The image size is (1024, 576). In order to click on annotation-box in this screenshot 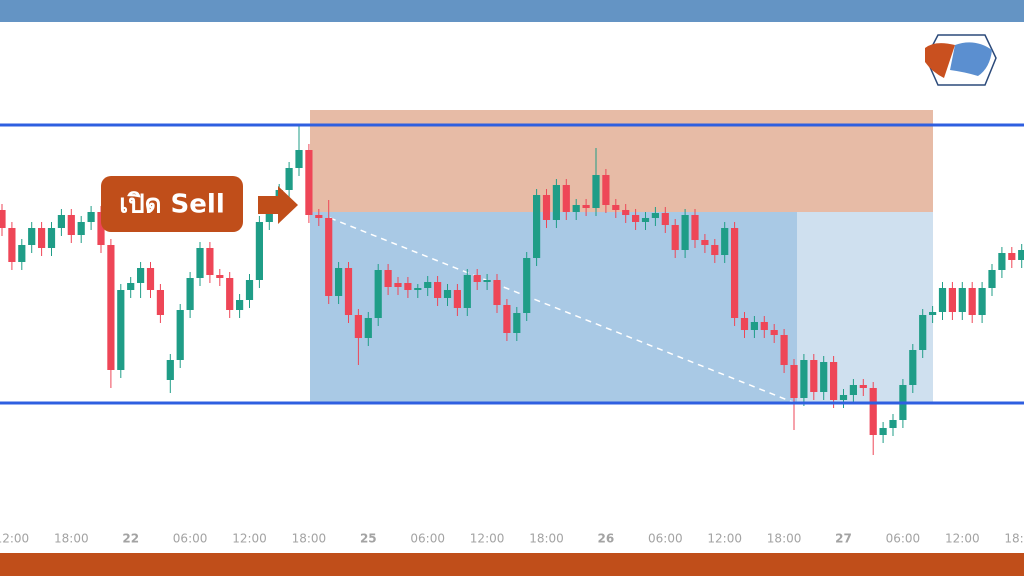, I will do `click(172, 204)`.